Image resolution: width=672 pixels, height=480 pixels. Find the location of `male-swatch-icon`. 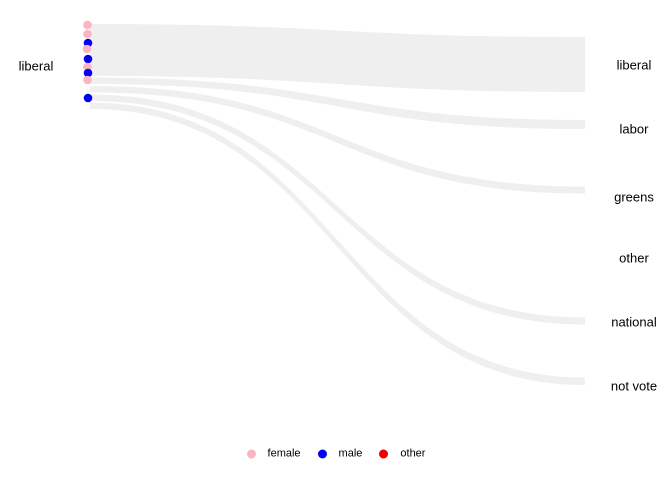

male-swatch-icon is located at coordinates (322, 454).